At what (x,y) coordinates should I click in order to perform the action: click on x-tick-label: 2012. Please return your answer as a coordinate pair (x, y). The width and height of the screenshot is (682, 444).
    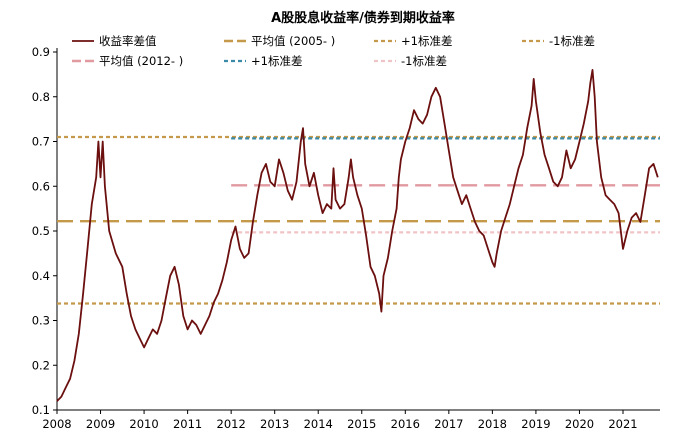
    Looking at the image, I should click on (231, 424).